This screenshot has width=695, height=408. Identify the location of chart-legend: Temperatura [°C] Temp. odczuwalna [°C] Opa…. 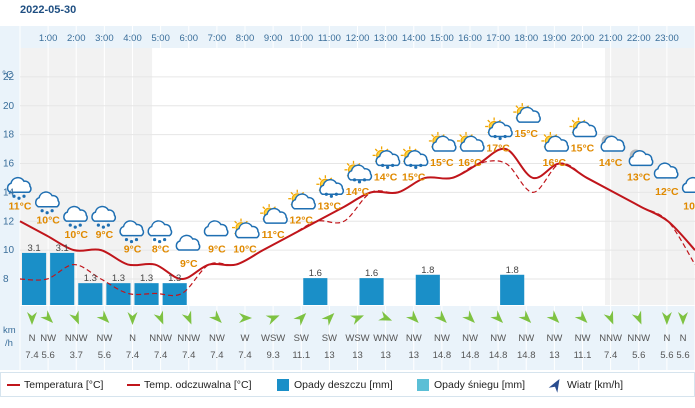
(347, 384).